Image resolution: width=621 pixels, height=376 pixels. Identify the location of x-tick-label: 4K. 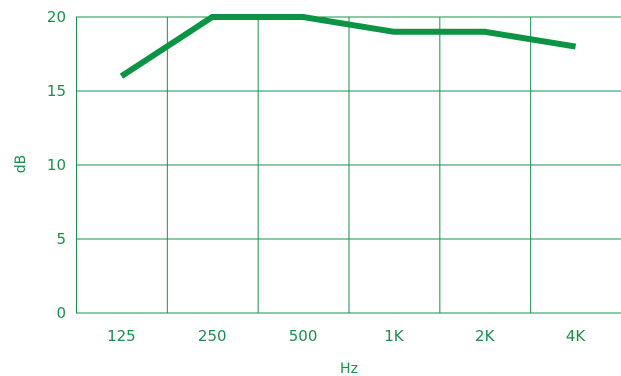
(576, 336).